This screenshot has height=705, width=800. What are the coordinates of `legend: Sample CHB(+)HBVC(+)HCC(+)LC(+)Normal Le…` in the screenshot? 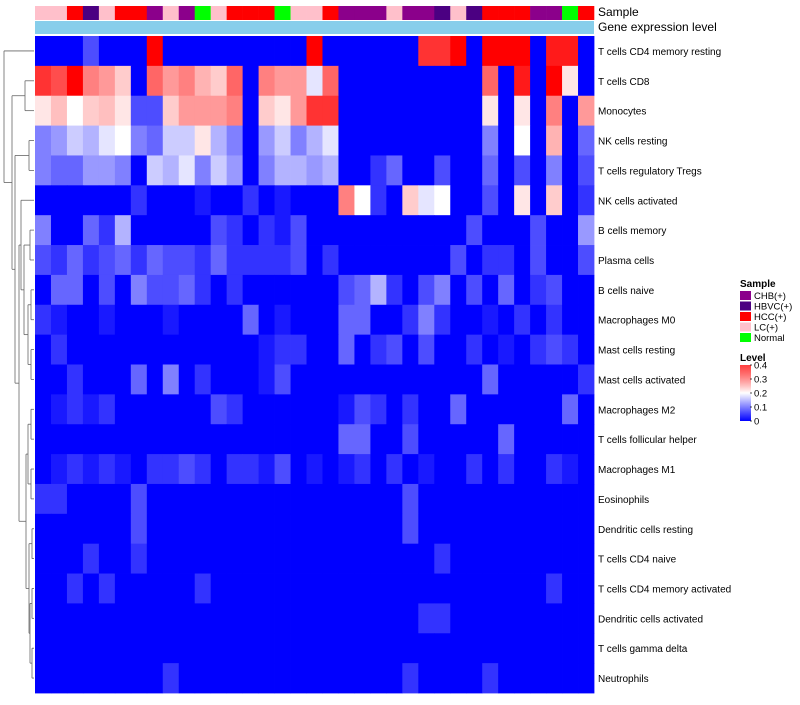 It's located at (766, 353).